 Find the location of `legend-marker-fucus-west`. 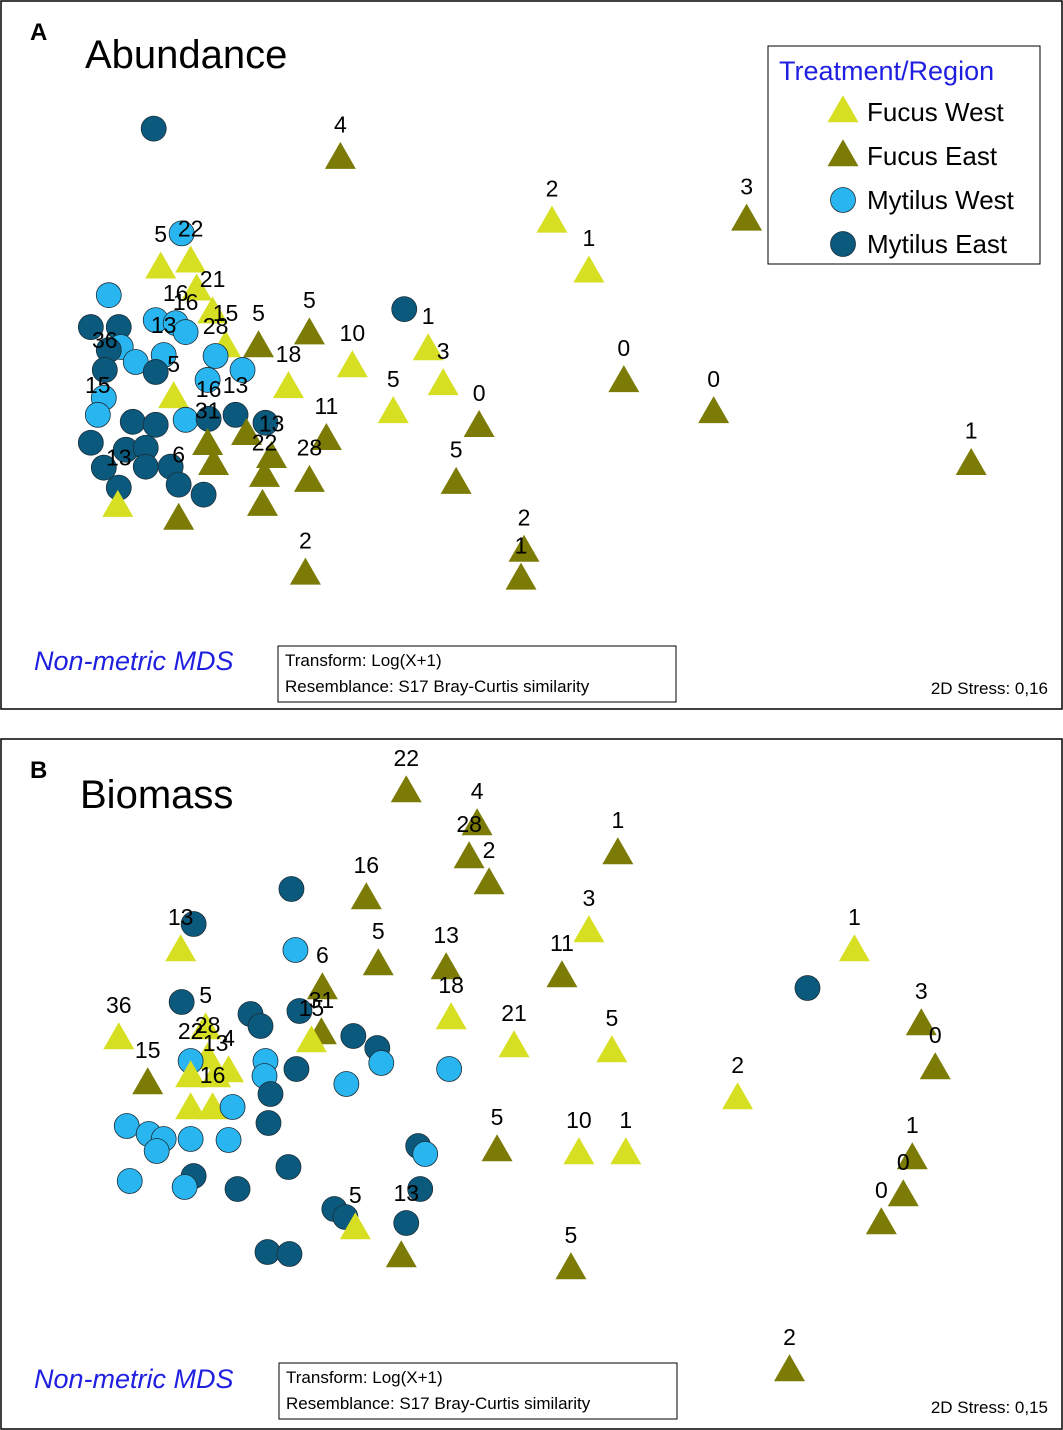

legend-marker-fucus-west is located at coordinates (843, 109).